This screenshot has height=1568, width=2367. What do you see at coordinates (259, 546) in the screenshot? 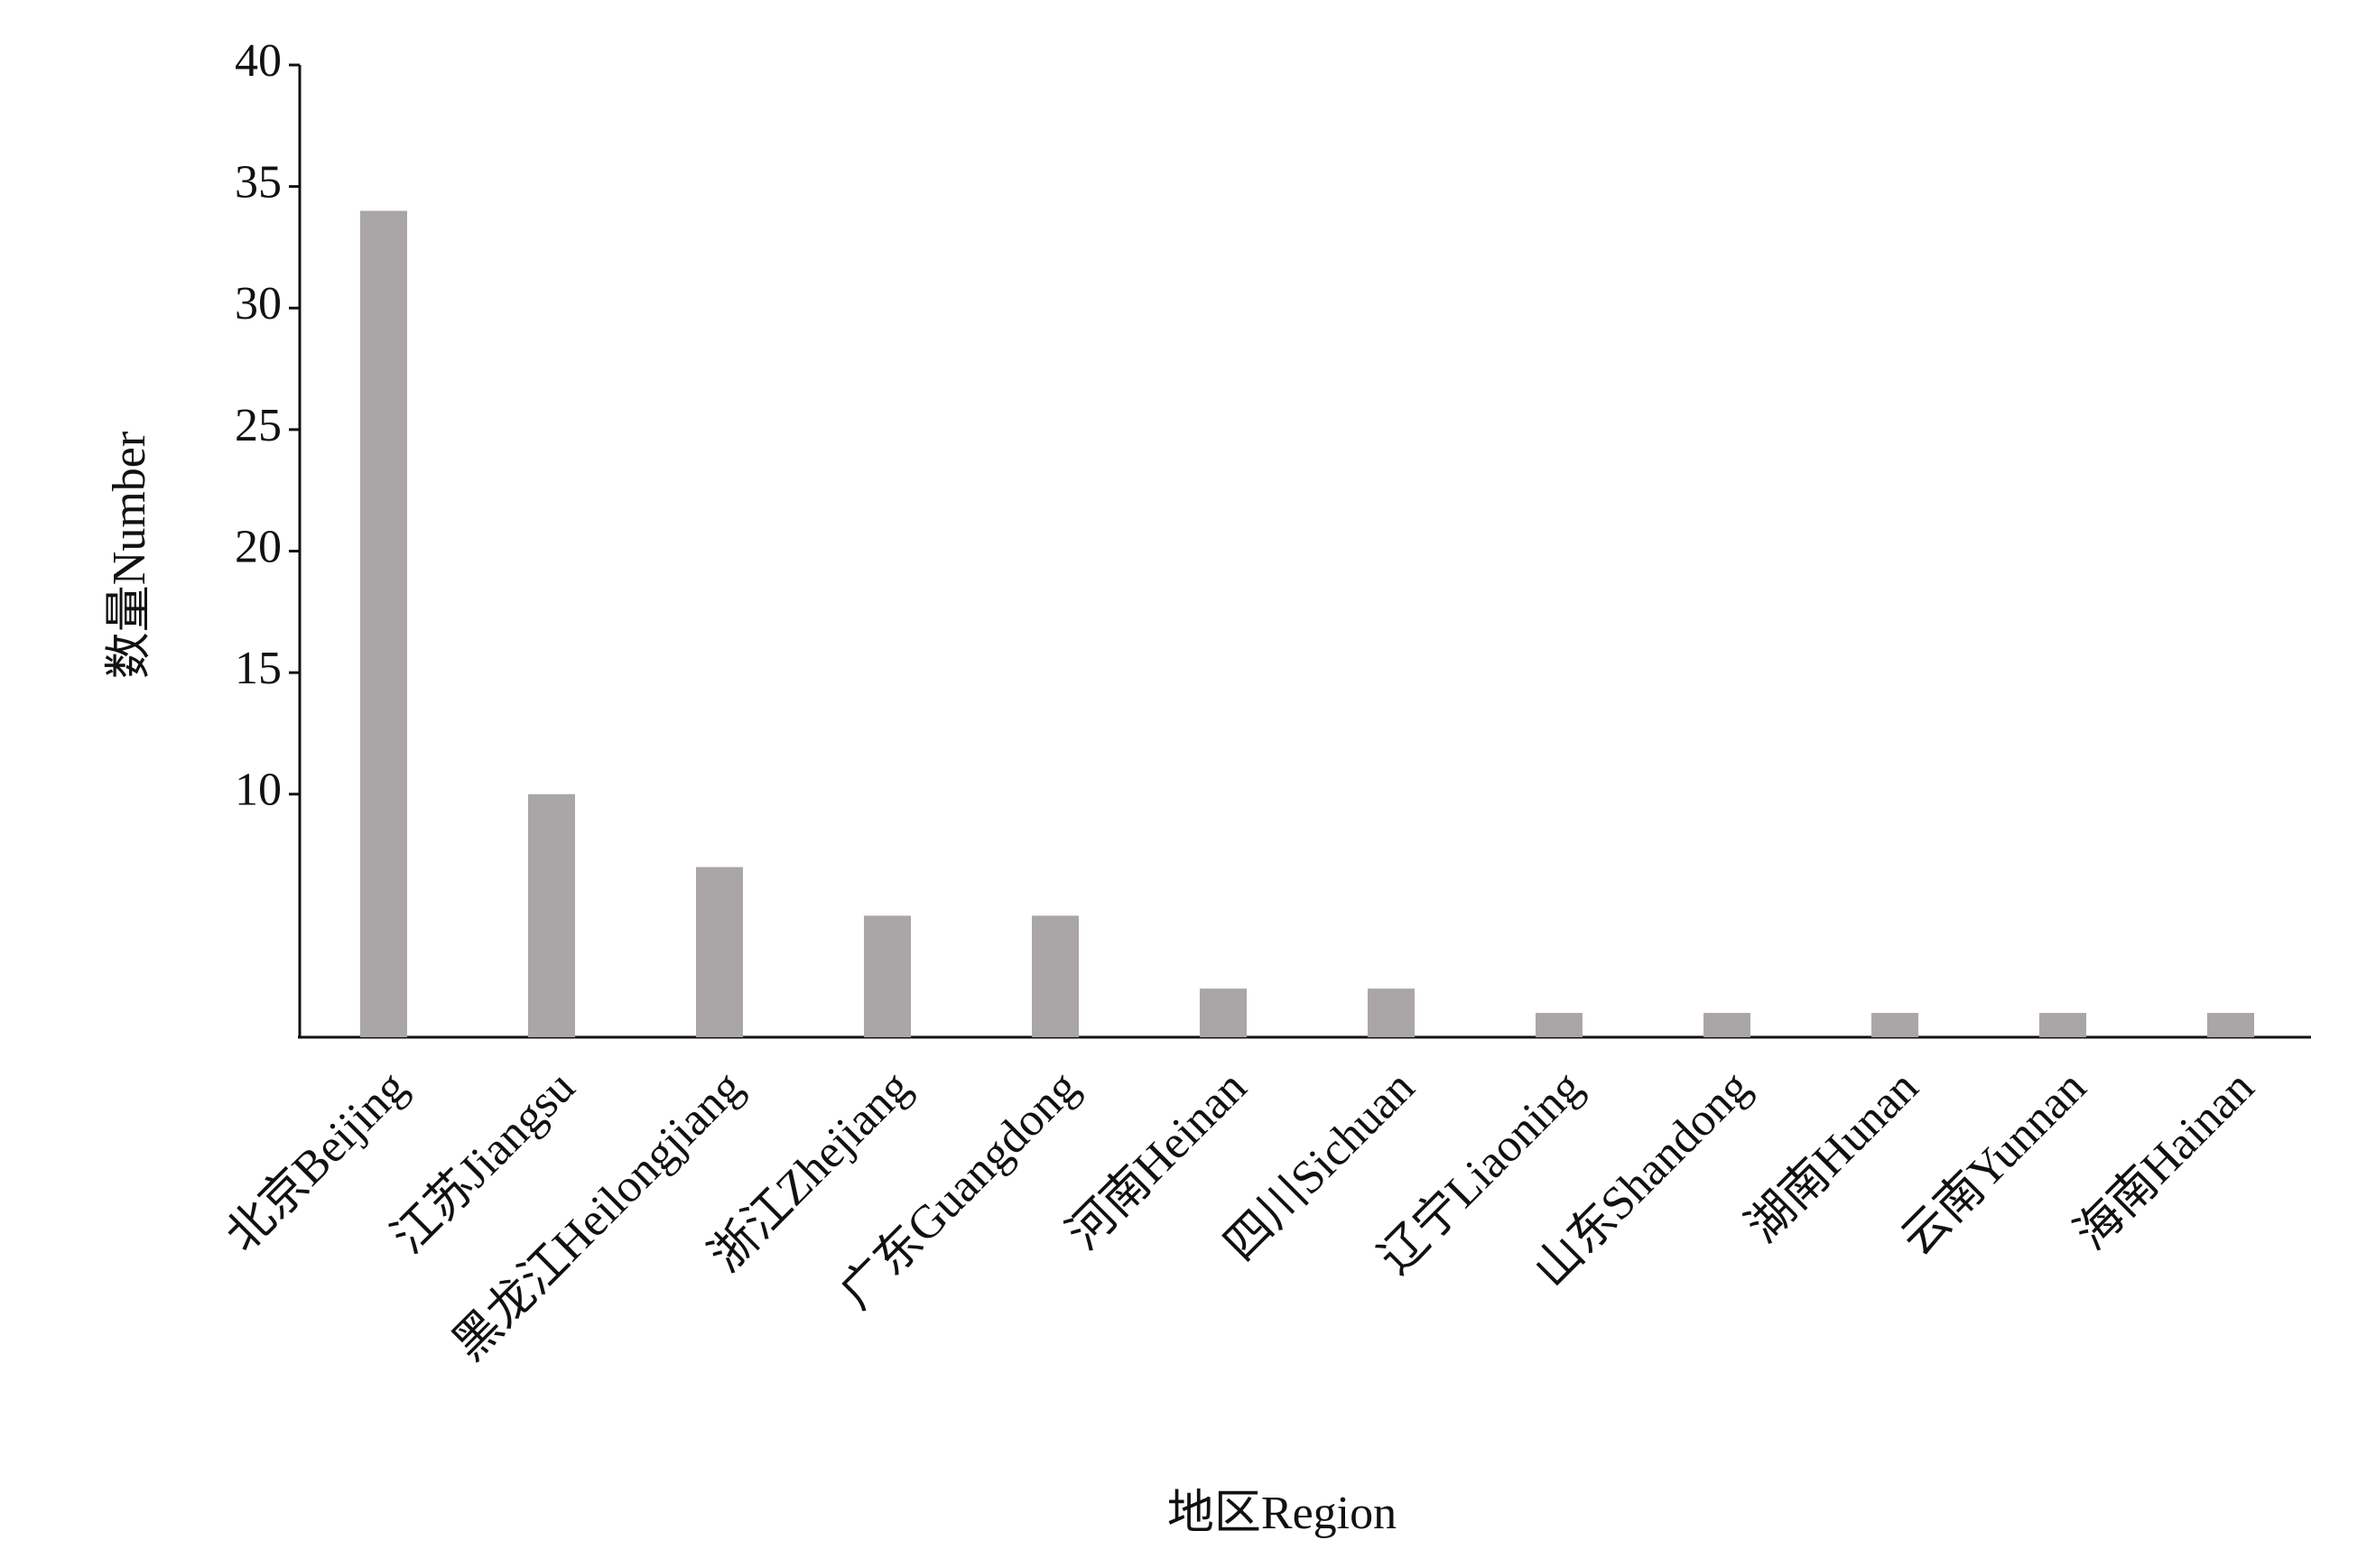
I see `y-tick-label: 20` at bounding box center [259, 546].